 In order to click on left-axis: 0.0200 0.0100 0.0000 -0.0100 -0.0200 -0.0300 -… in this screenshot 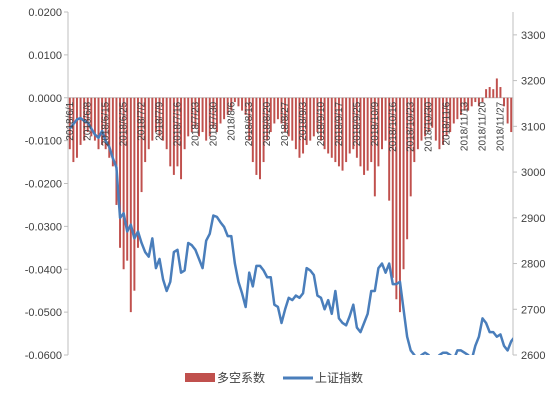, I will do `click(46, 184)`.